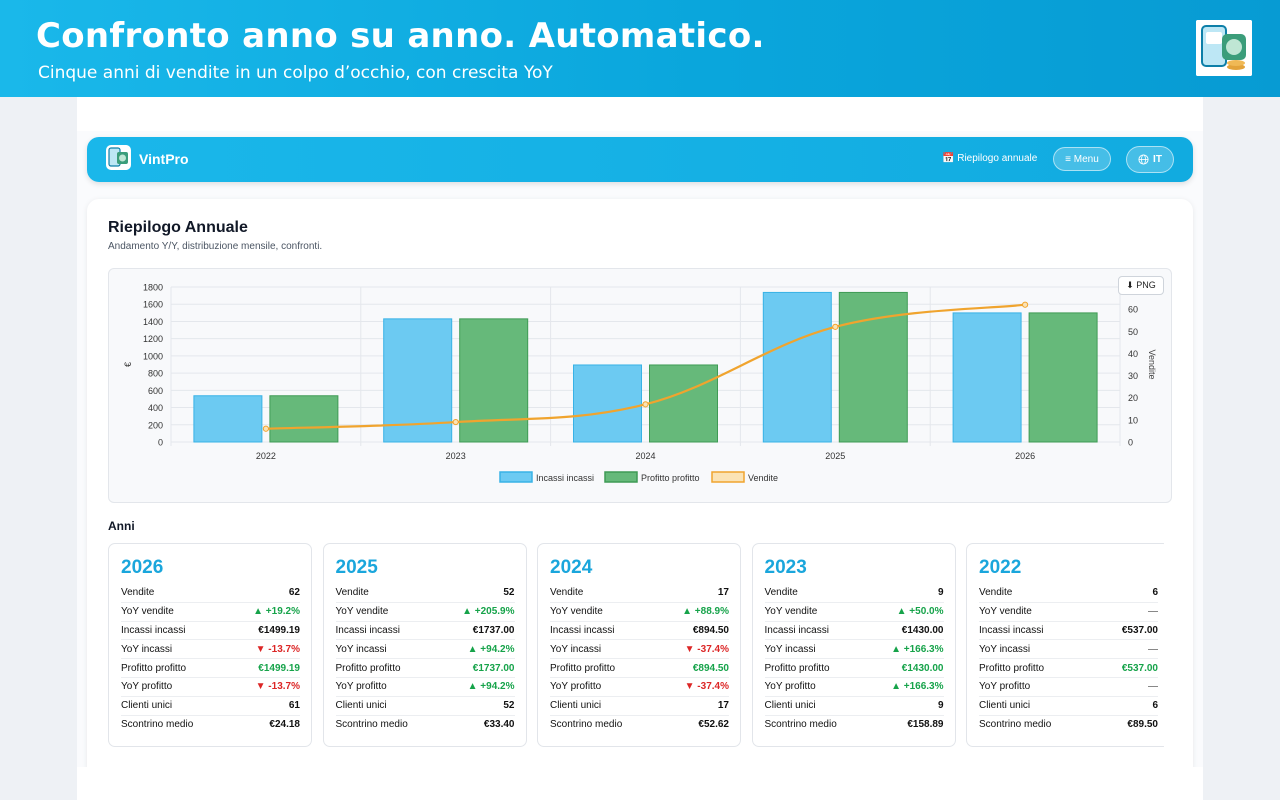 The height and width of the screenshot is (800, 1280). Describe the element at coordinates (1150, 159) in the screenshot. I see `language-button: IT` at that location.